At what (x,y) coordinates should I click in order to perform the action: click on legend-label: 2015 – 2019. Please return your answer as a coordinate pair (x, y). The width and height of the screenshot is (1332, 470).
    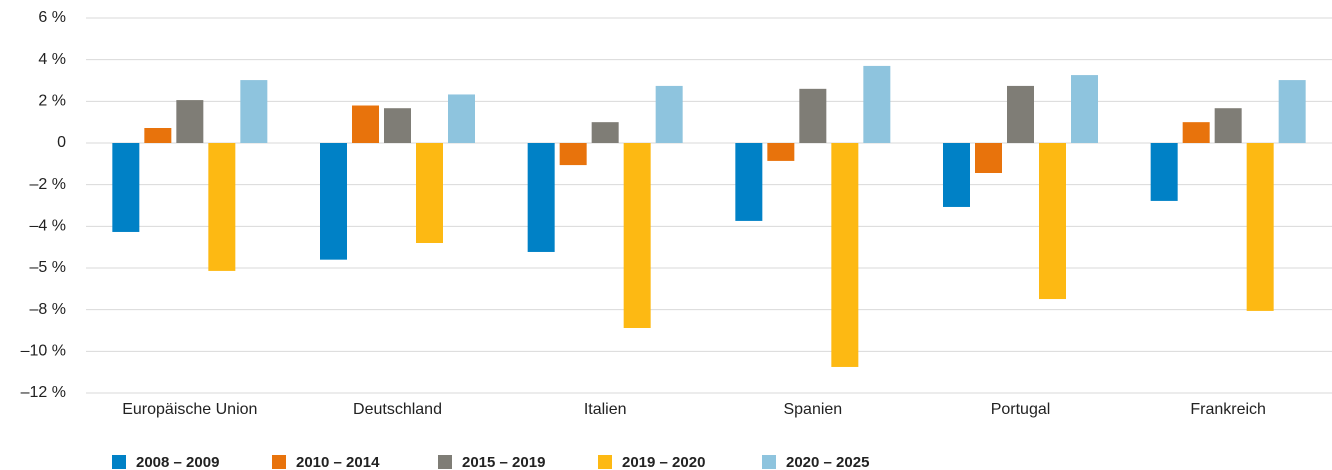
    Looking at the image, I should click on (503, 462).